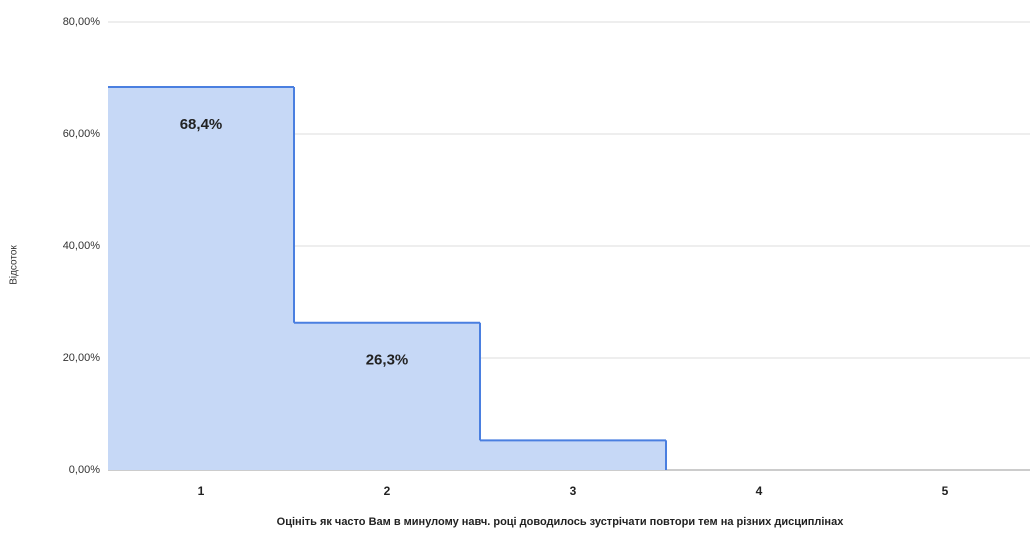 The width and height of the screenshot is (1030, 538). What do you see at coordinates (82, 246) in the screenshot?
I see `y-tick-label: 40,00%` at bounding box center [82, 246].